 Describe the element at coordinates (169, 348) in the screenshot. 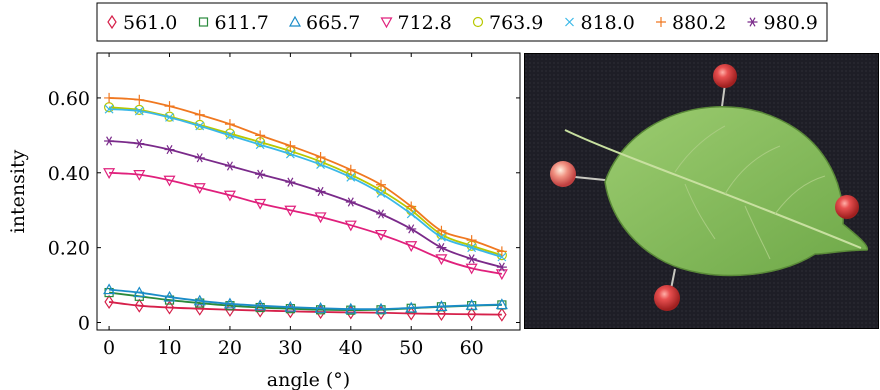

I see `x-tick-label: 10` at that location.